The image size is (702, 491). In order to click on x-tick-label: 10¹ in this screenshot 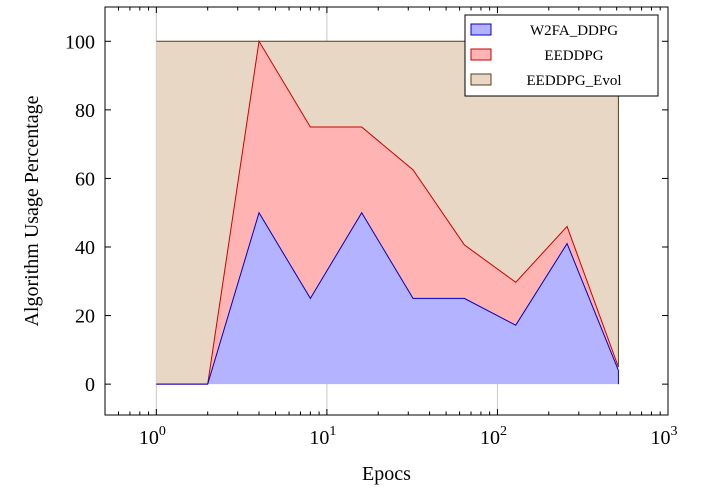, I will do `click(322, 436)`.